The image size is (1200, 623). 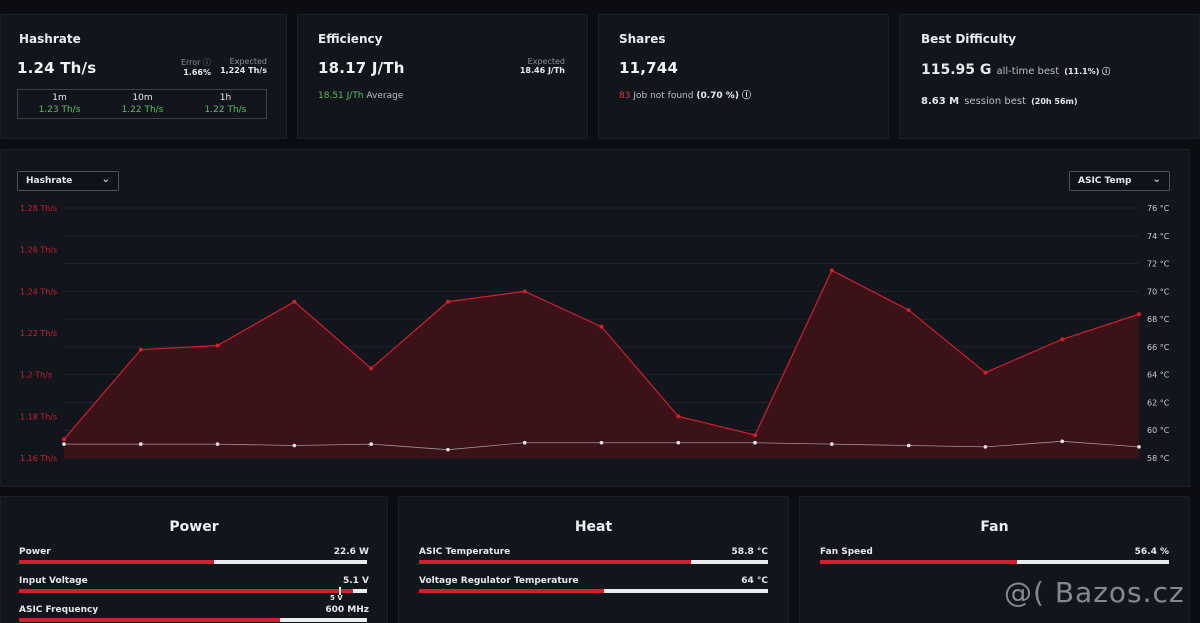 What do you see at coordinates (969, 39) in the screenshot?
I see `best-difficulty-title: Best Difficulty` at bounding box center [969, 39].